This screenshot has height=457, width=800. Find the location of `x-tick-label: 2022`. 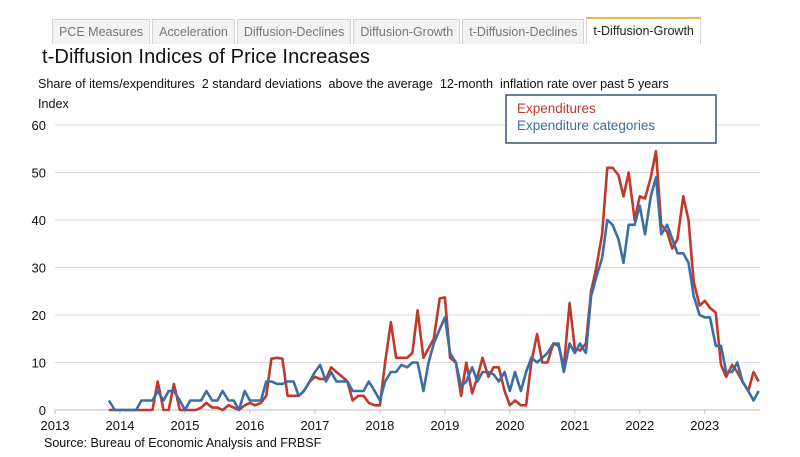

x-tick-label: 2022 is located at coordinates (639, 425).